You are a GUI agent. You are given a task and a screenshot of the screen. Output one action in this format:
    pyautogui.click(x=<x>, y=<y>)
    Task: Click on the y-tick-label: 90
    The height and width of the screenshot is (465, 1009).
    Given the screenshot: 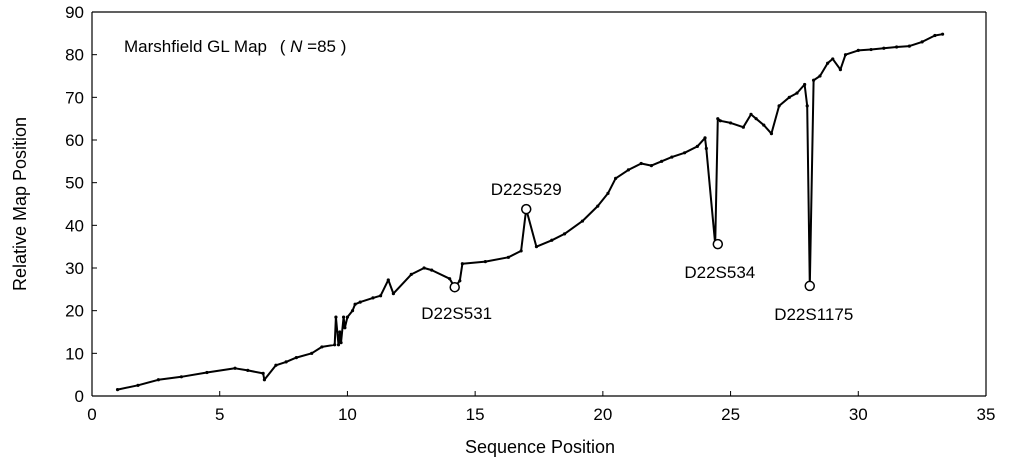 What is the action you would take?
    pyautogui.click(x=74, y=12)
    